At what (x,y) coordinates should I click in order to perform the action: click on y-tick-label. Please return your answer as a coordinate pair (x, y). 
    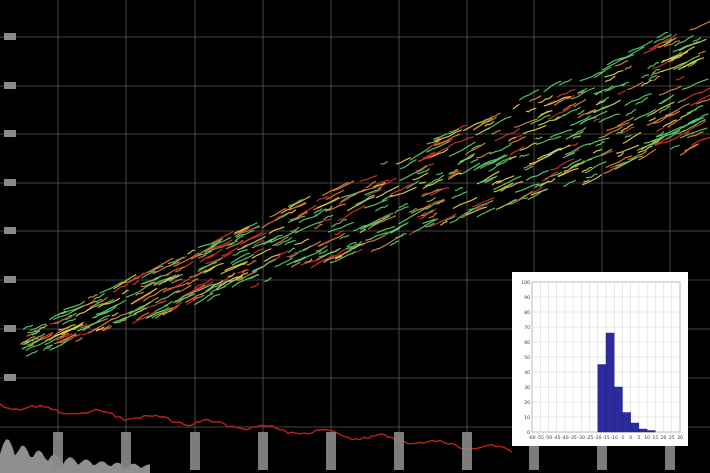
    Looking at the image, I should click on (10, 279).